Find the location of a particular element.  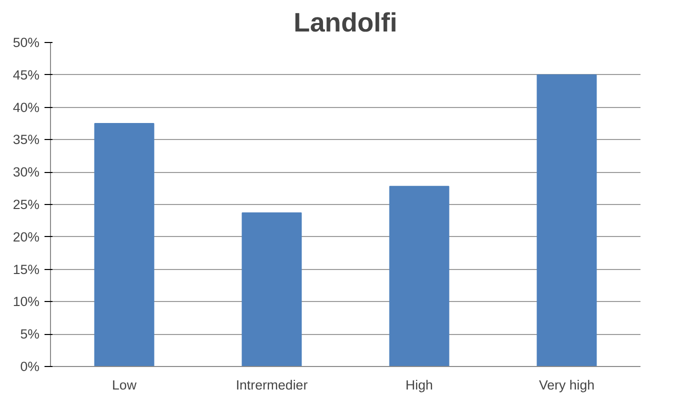

y-tick-label: 0% is located at coordinates (30, 366).